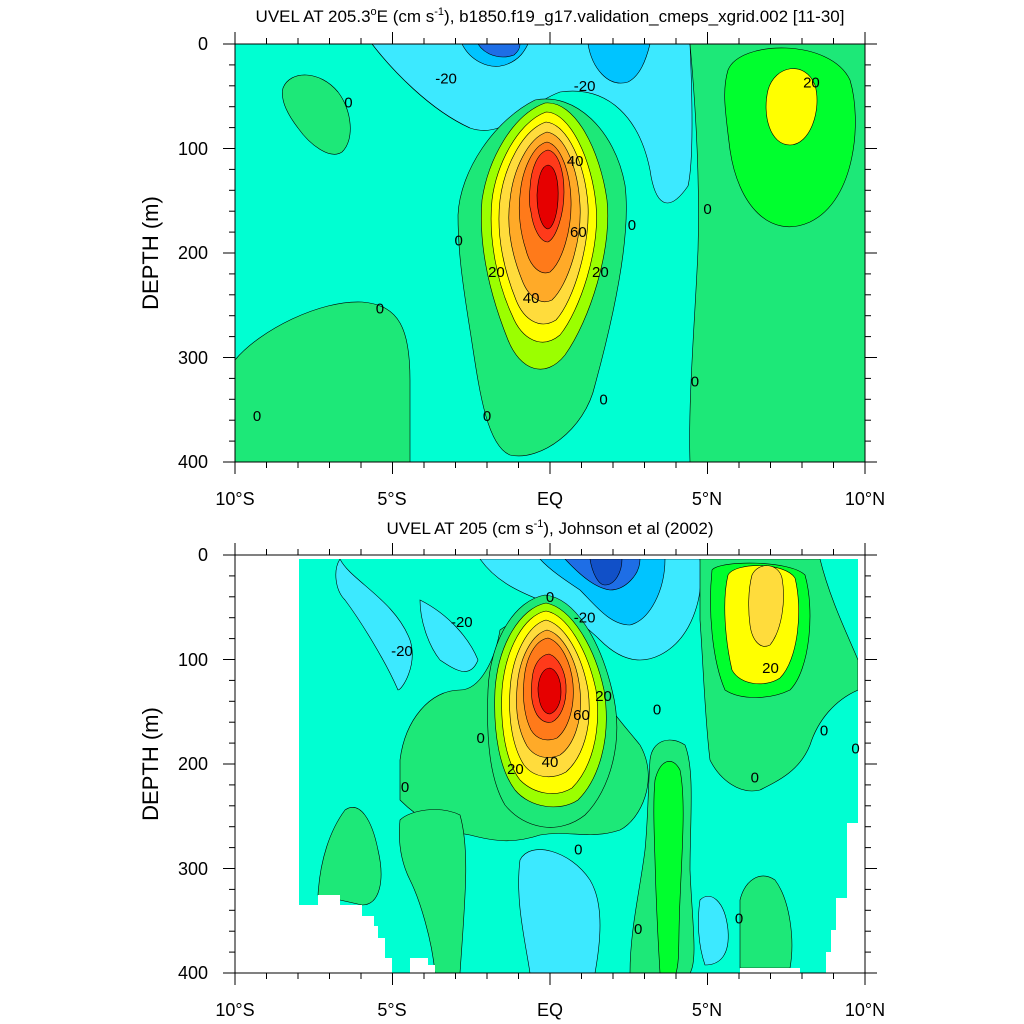 The image size is (1024, 1024). What do you see at coordinates (446, 78) in the screenshot?
I see `contour-label-0: -20` at bounding box center [446, 78].